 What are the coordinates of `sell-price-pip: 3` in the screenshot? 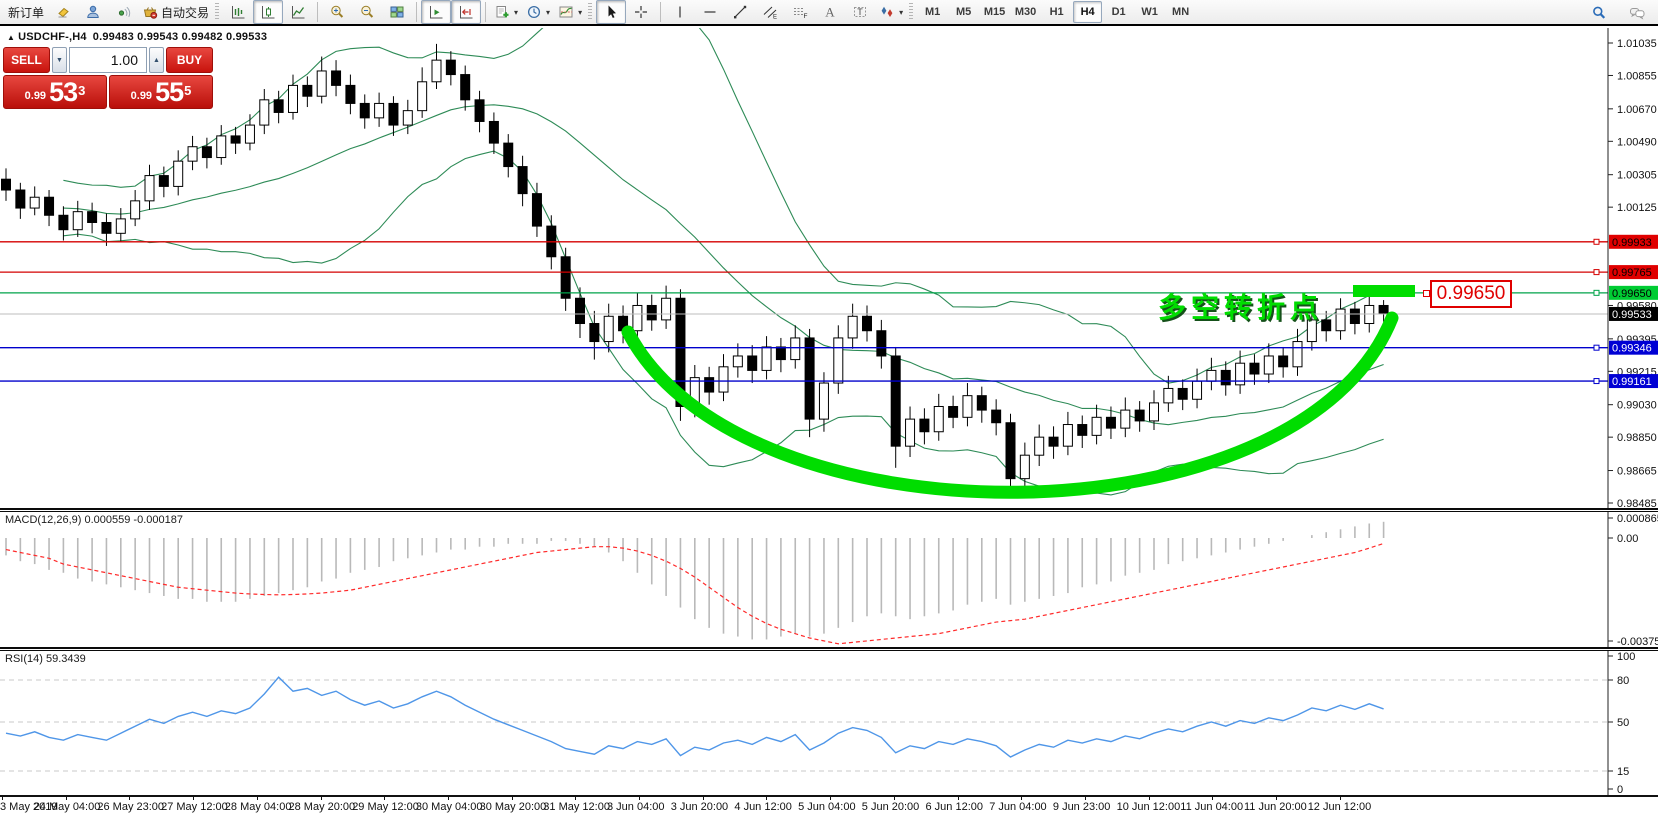 It's located at (82, 90).